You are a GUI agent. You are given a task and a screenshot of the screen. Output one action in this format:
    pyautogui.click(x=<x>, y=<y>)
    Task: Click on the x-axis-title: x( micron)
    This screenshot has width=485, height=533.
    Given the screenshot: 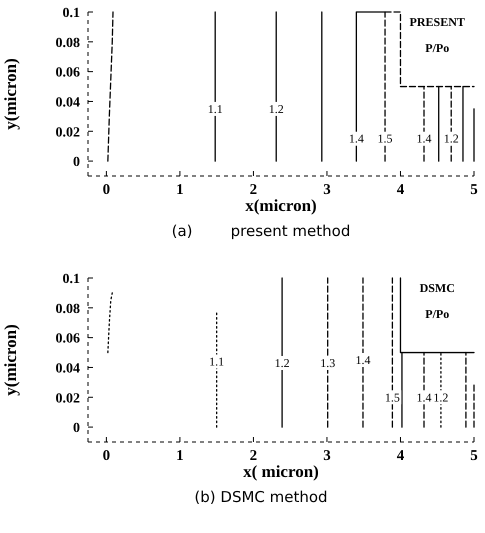 What is the action you would take?
    pyautogui.click(x=281, y=471)
    